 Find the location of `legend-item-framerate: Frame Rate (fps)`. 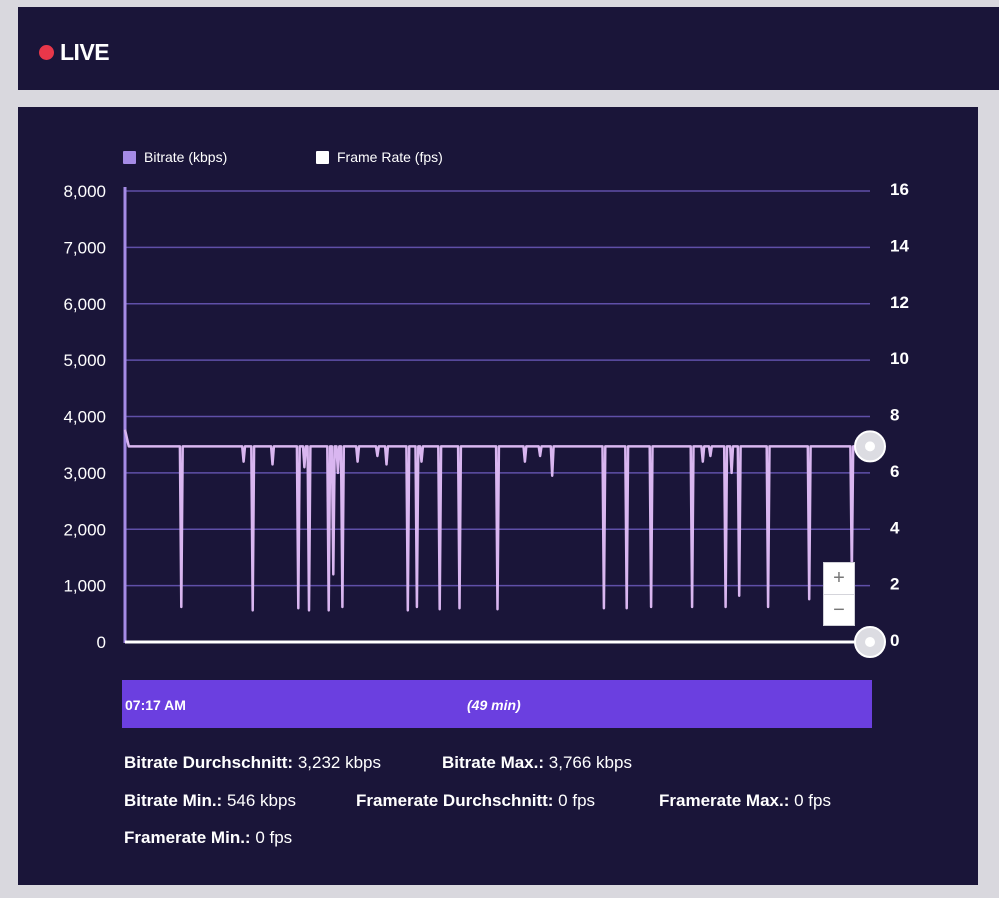

legend-item-framerate: Frame Rate (fps) is located at coordinates (379, 157).